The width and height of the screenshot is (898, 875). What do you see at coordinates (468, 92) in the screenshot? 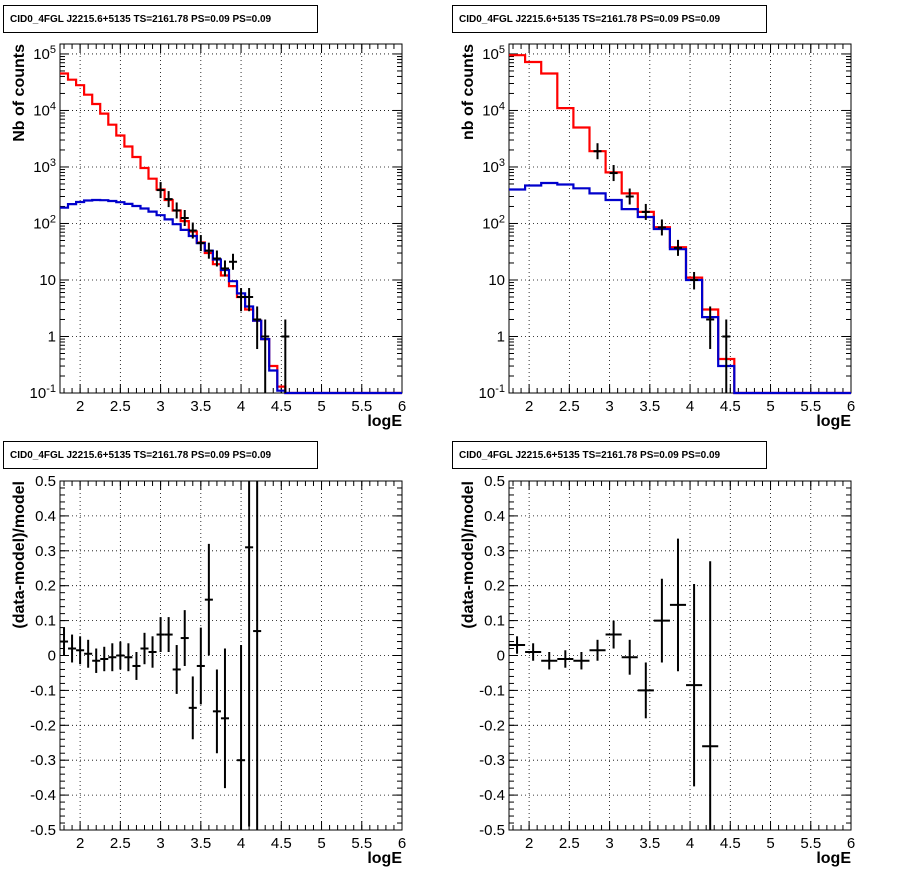
I see `y-axis-label: nb of counts` at bounding box center [468, 92].